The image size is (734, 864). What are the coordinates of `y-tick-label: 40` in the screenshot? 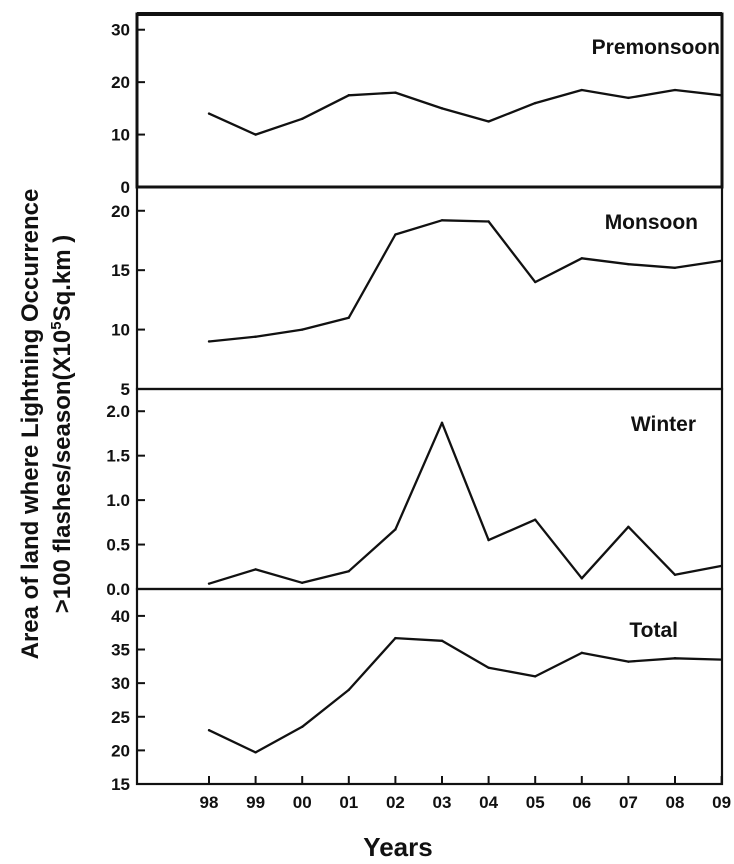 It's located at (120, 616).